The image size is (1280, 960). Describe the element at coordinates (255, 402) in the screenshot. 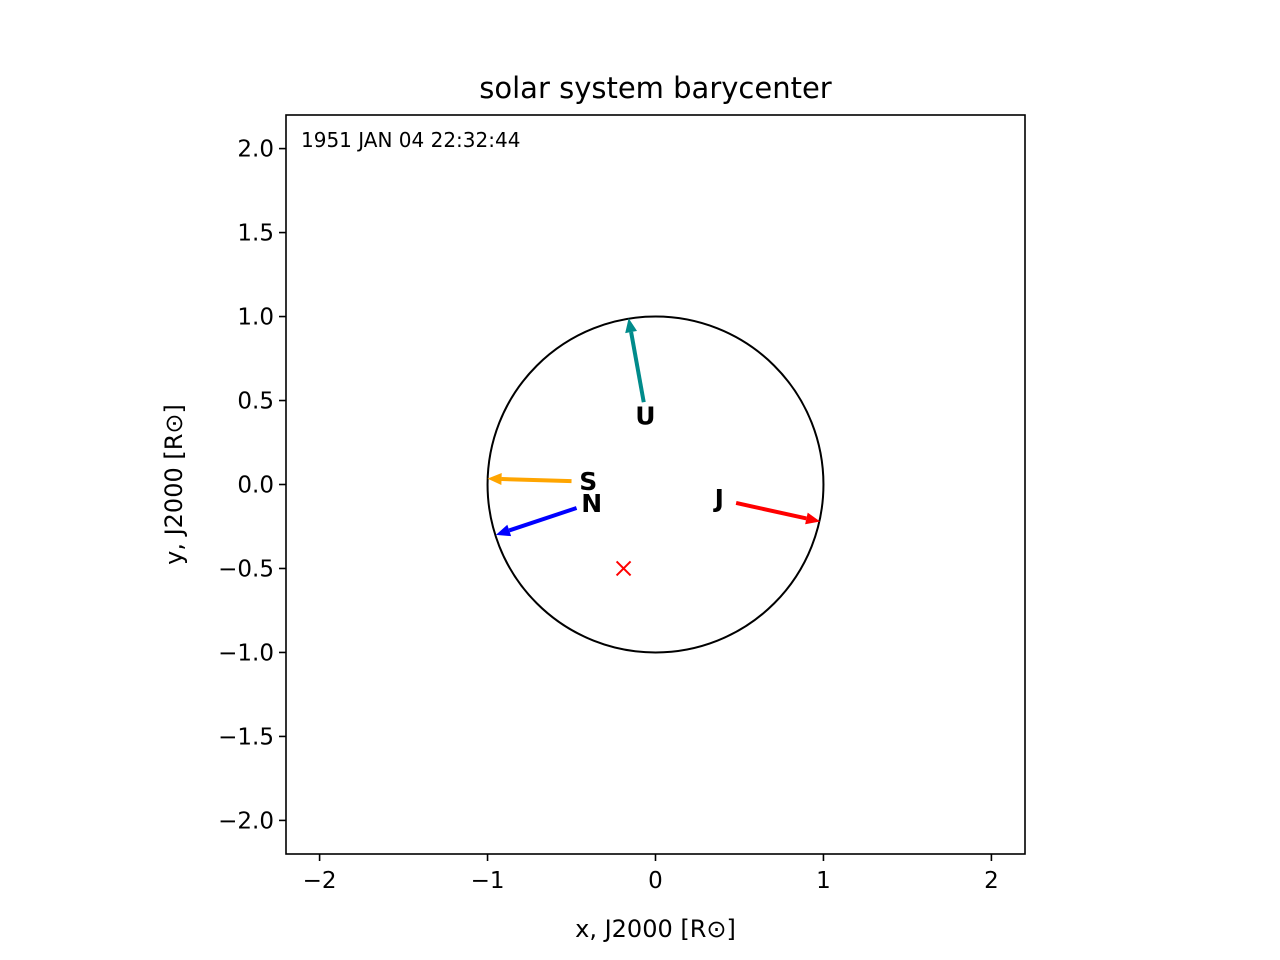

I see `y-tick-label: 0.5` at that location.